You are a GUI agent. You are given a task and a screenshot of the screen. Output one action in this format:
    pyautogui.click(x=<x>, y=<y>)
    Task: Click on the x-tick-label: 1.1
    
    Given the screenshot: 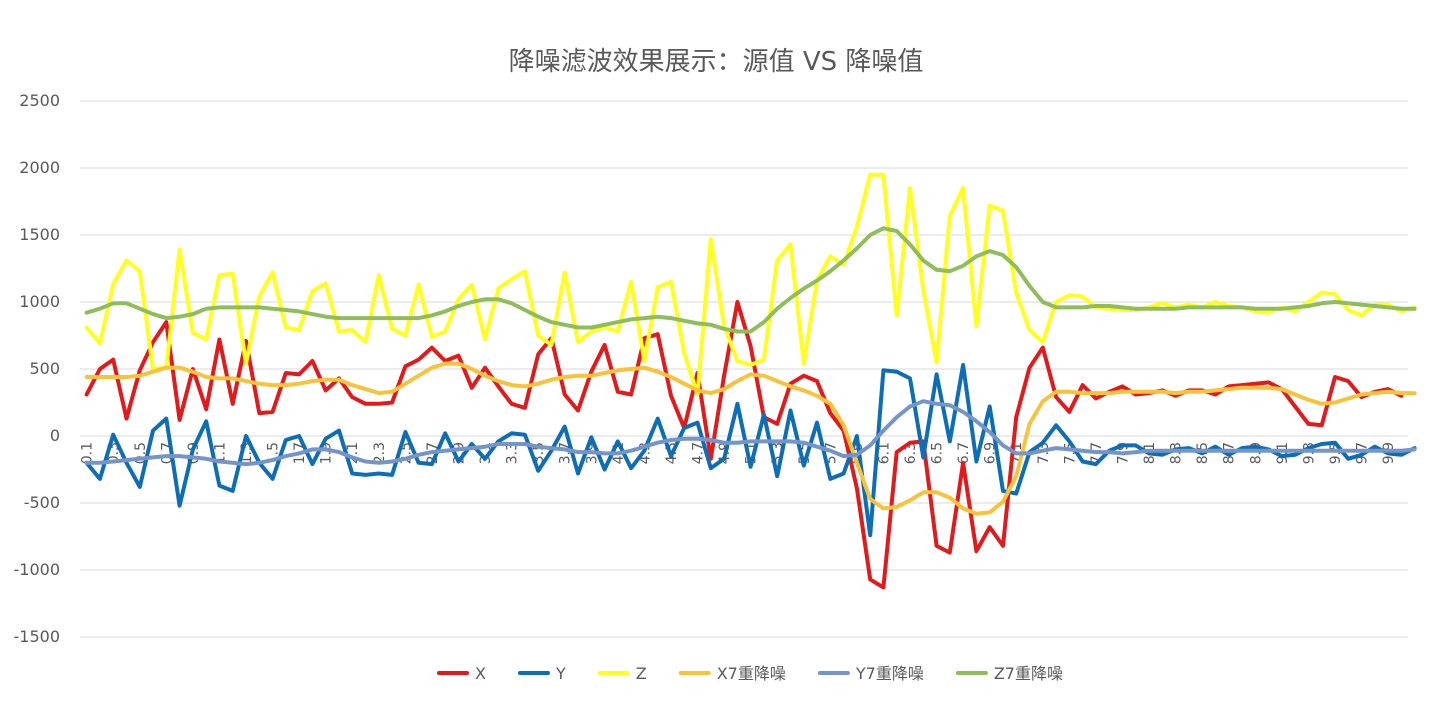 What is the action you would take?
    pyautogui.click(x=220, y=453)
    